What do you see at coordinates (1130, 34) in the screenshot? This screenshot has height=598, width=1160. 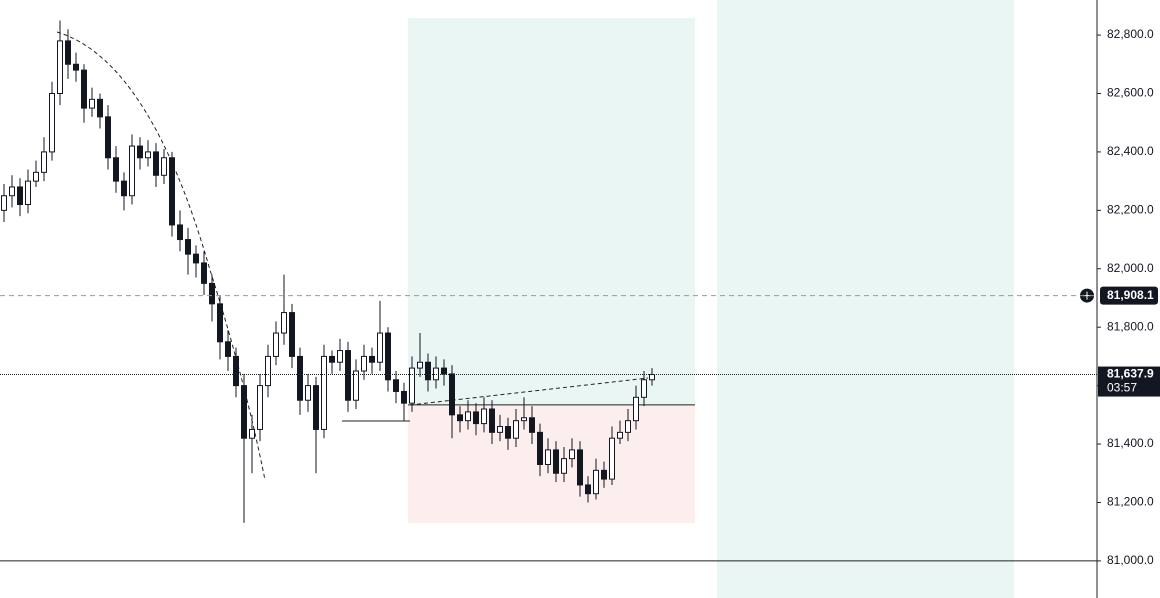 I see `y-tick-label: 82,800.0` at bounding box center [1130, 34].